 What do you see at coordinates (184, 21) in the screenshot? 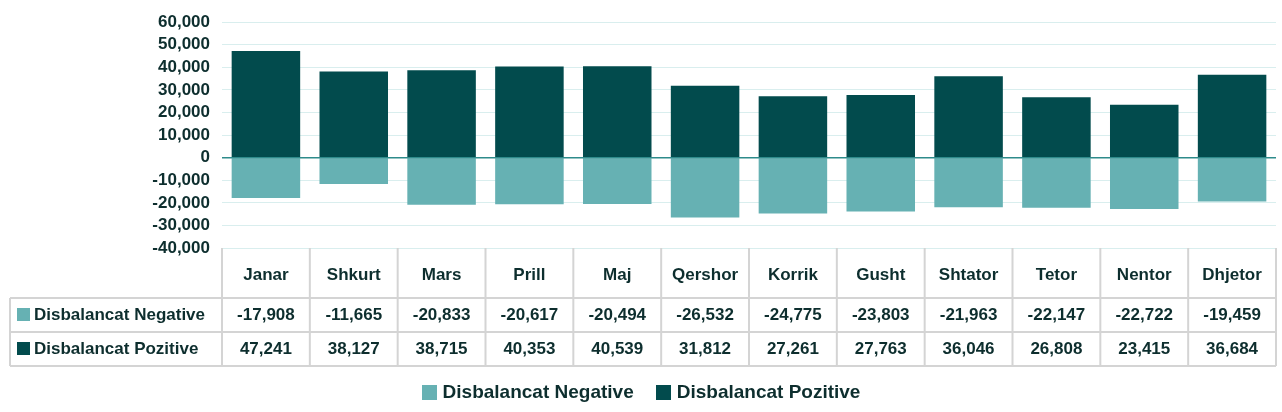
I see `y-tick-label: 60,000` at bounding box center [184, 21].